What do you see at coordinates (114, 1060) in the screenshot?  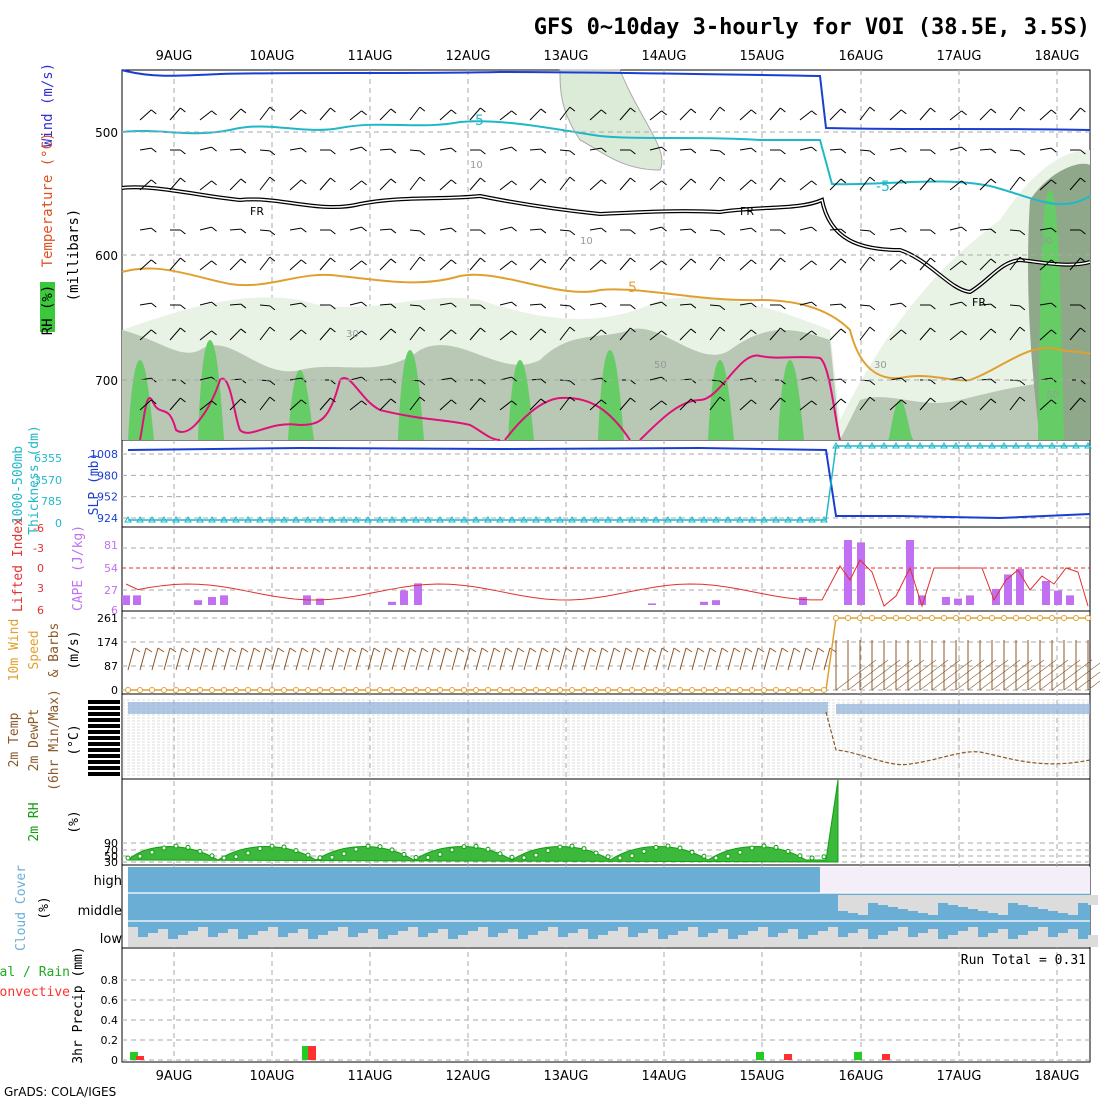 I see `precip-tick-label: 0` at bounding box center [114, 1060].